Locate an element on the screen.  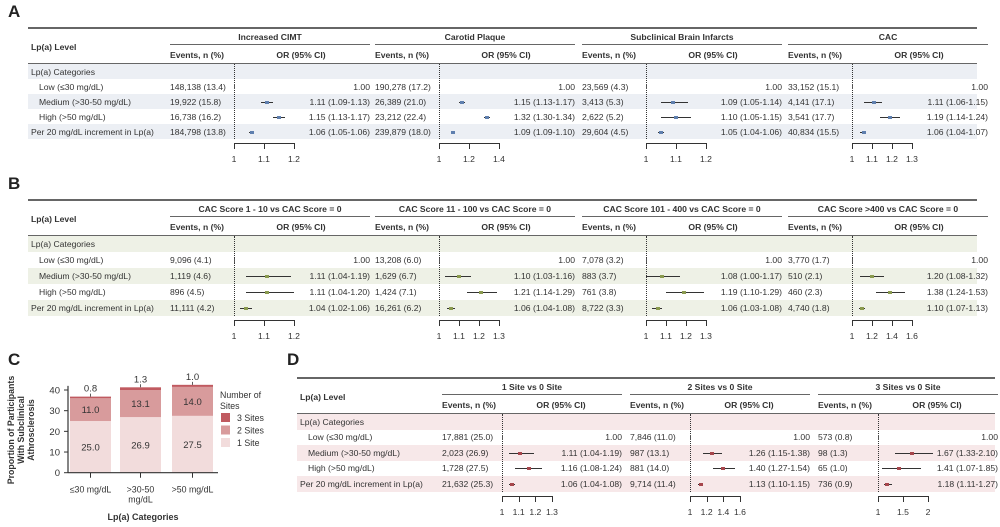
or-value: 1.19 (1.14-1.24) is located at coordinates (957, 116).